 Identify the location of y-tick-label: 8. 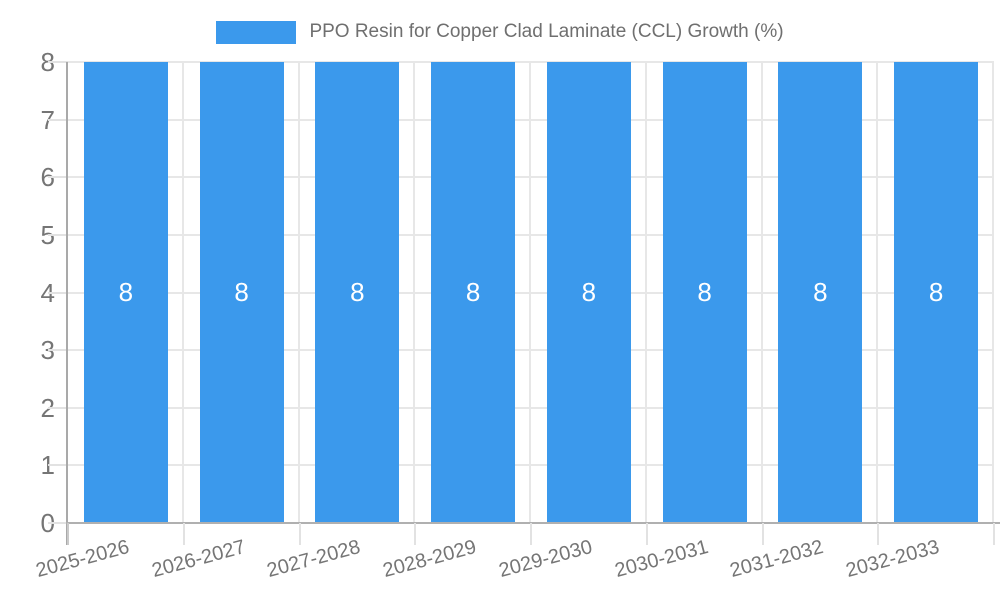
(27, 62).